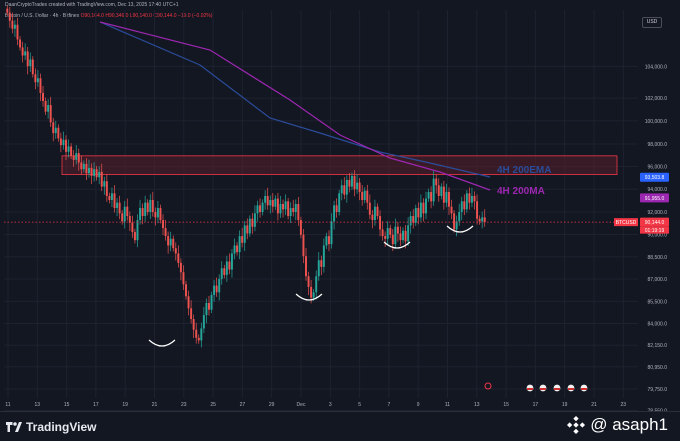 The image size is (680, 441). What do you see at coordinates (330, 405) in the screenshot?
I see `x-tick-label: 3` at bounding box center [330, 405].